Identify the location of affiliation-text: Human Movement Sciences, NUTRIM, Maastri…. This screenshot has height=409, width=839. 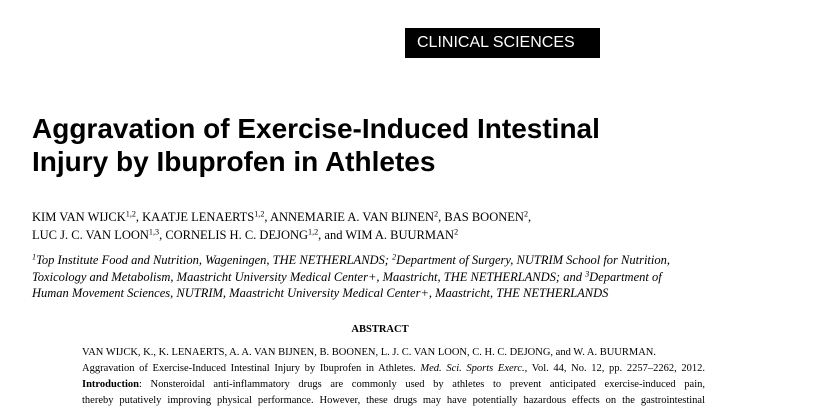
(320, 293).